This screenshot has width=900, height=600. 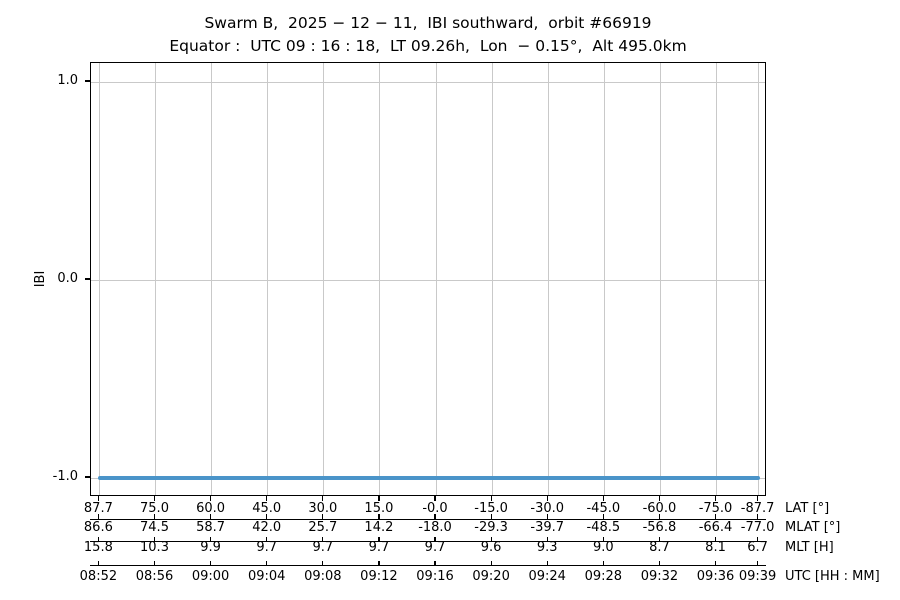 What do you see at coordinates (211, 508) in the screenshot?
I see `x-tick-label: 60.0` at bounding box center [211, 508].